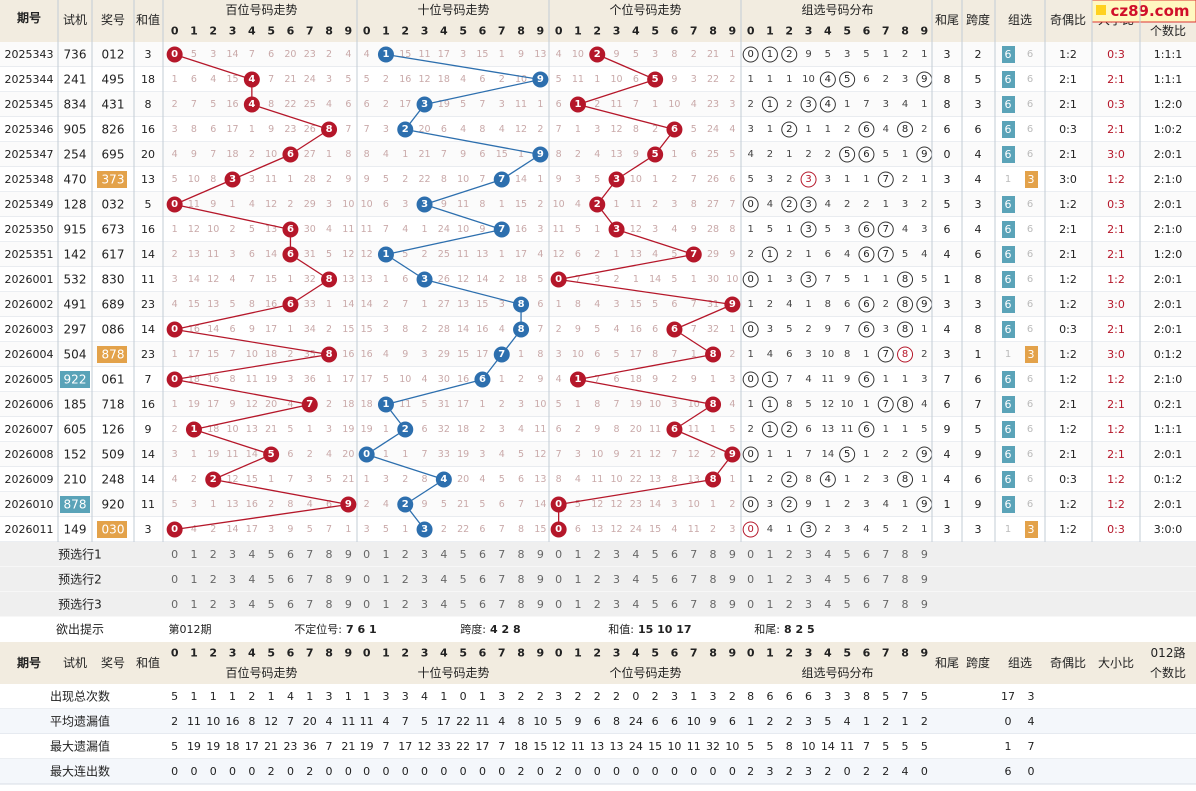  Describe the element at coordinates (847, 429) in the screenshot. I see `group-miss-value: 11` at that location.